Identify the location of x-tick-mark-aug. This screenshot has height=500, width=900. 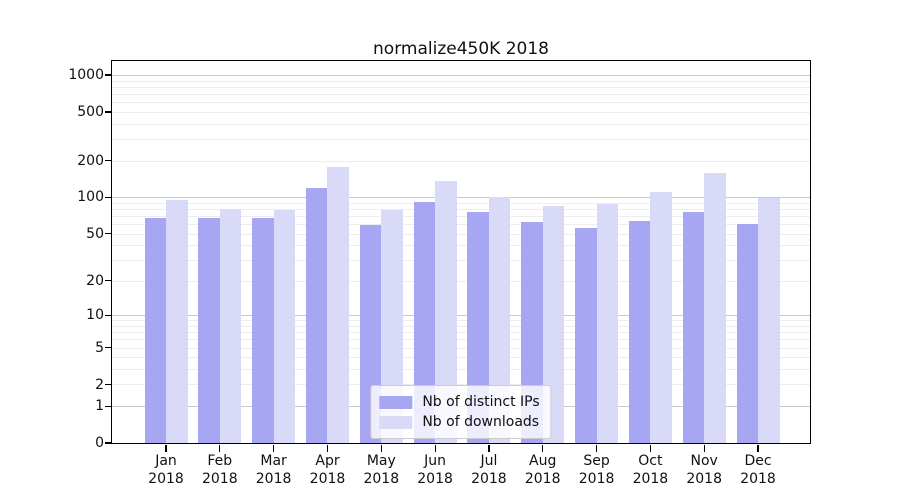
(543, 448).